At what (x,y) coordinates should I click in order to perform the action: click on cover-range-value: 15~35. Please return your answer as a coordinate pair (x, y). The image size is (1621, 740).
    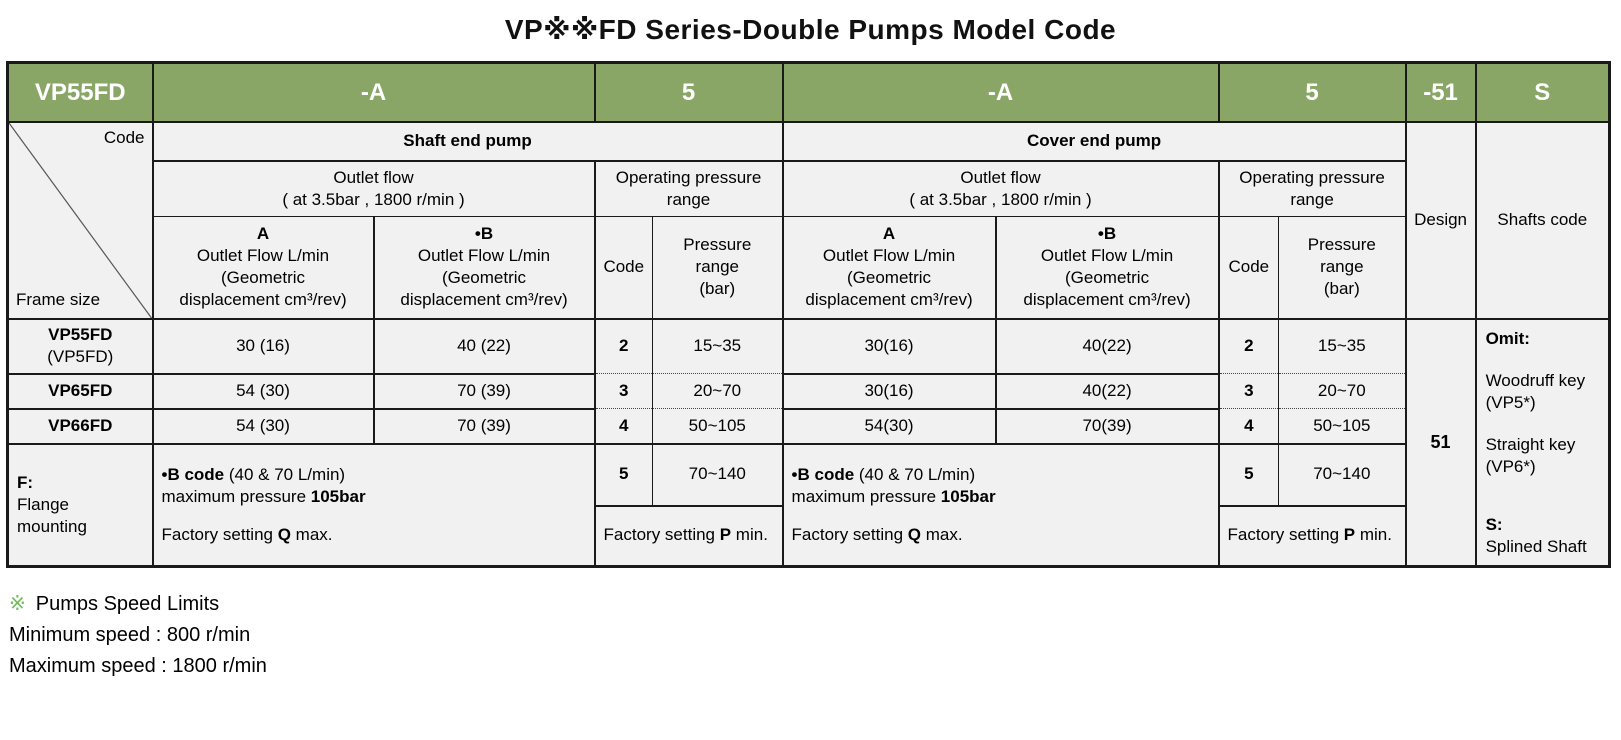
    Looking at the image, I should click on (1342, 345).